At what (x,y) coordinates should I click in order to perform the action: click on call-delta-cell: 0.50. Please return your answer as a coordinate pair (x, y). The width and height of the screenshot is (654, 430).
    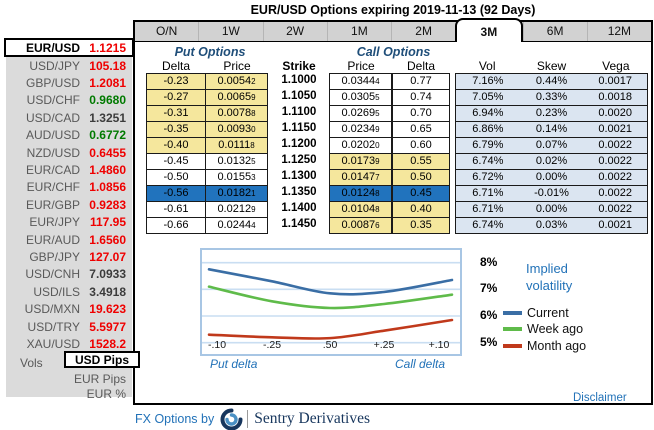
    Looking at the image, I should click on (421, 177).